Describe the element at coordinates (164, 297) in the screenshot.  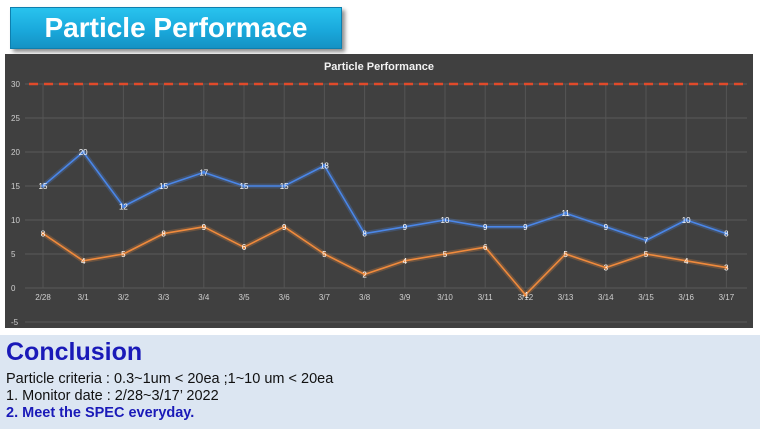
I see `x-tick-label: 3/3` at that location.